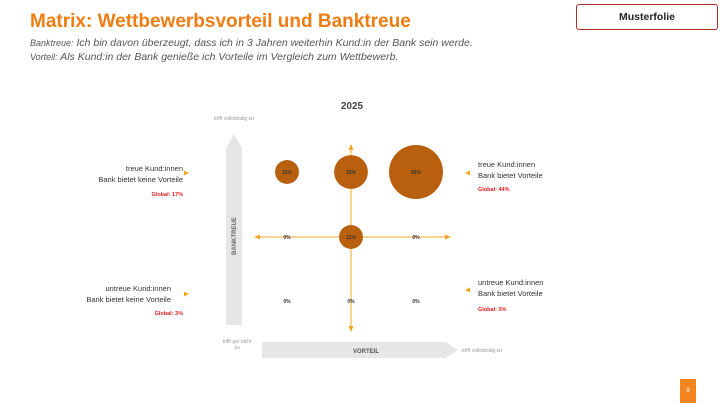 Image resolution: width=720 pixels, height=405 pixels. What do you see at coordinates (510, 170) in the screenshot?
I see `quadrant-top-right: treue Kund:innen Bank bietet Vorteile` at bounding box center [510, 170].